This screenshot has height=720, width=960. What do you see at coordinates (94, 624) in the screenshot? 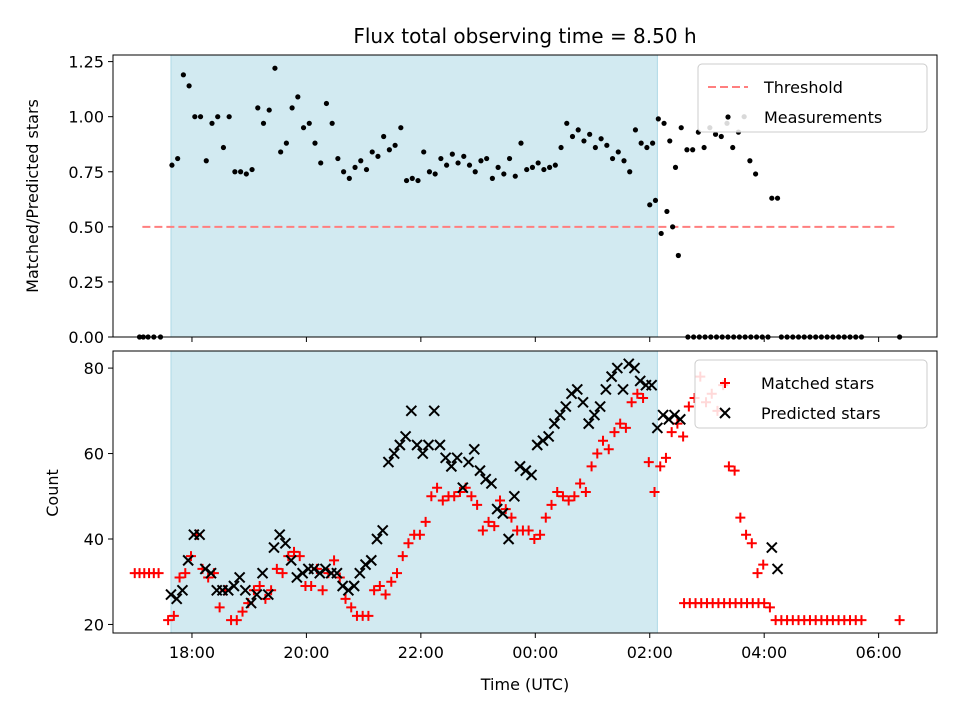
I see `y-tick-label: 20` at bounding box center [94, 624].